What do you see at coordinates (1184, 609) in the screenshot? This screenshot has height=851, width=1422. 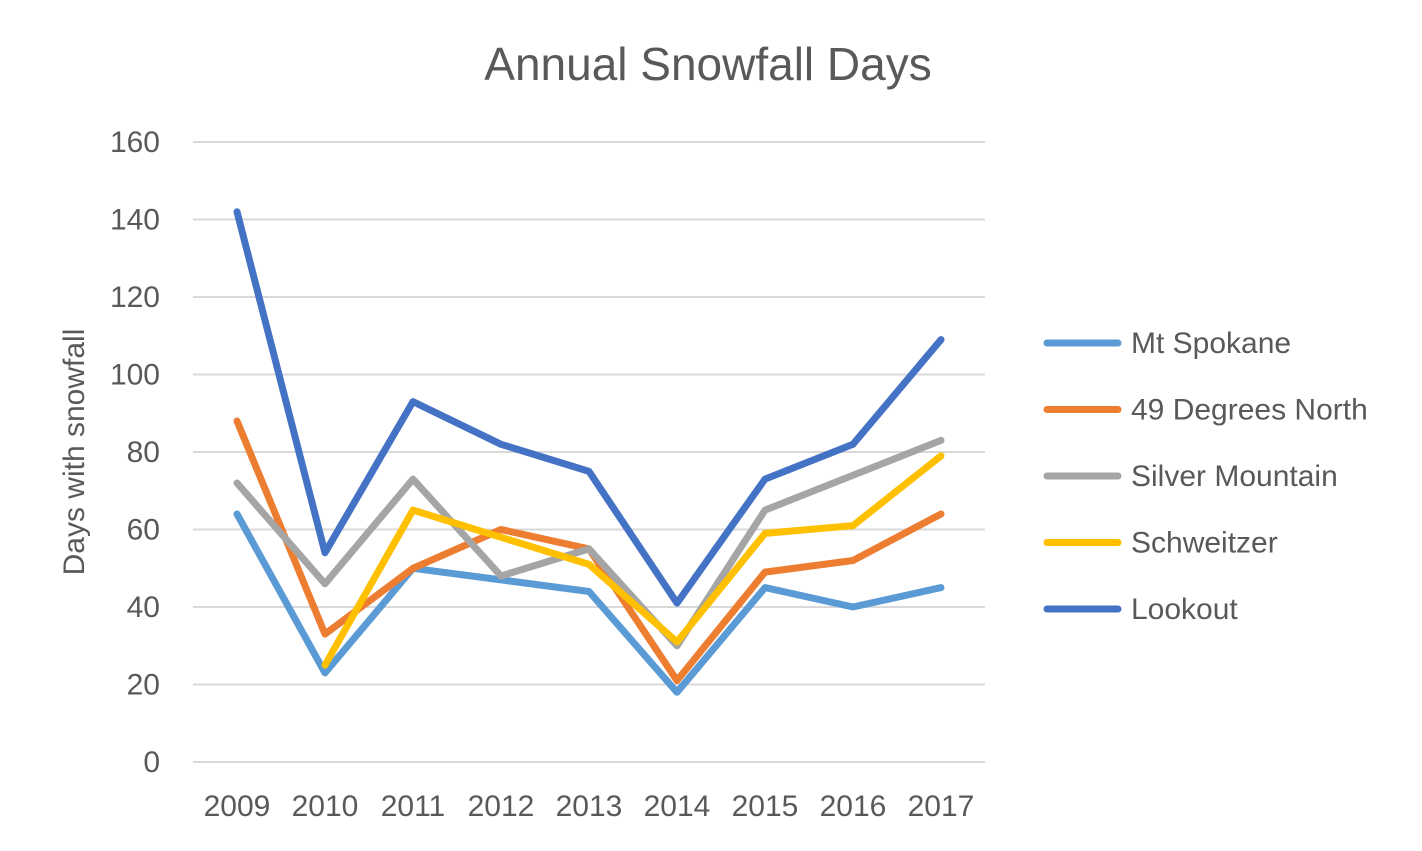 I see `legend-label: Lookout` at bounding box center [1184, 609].